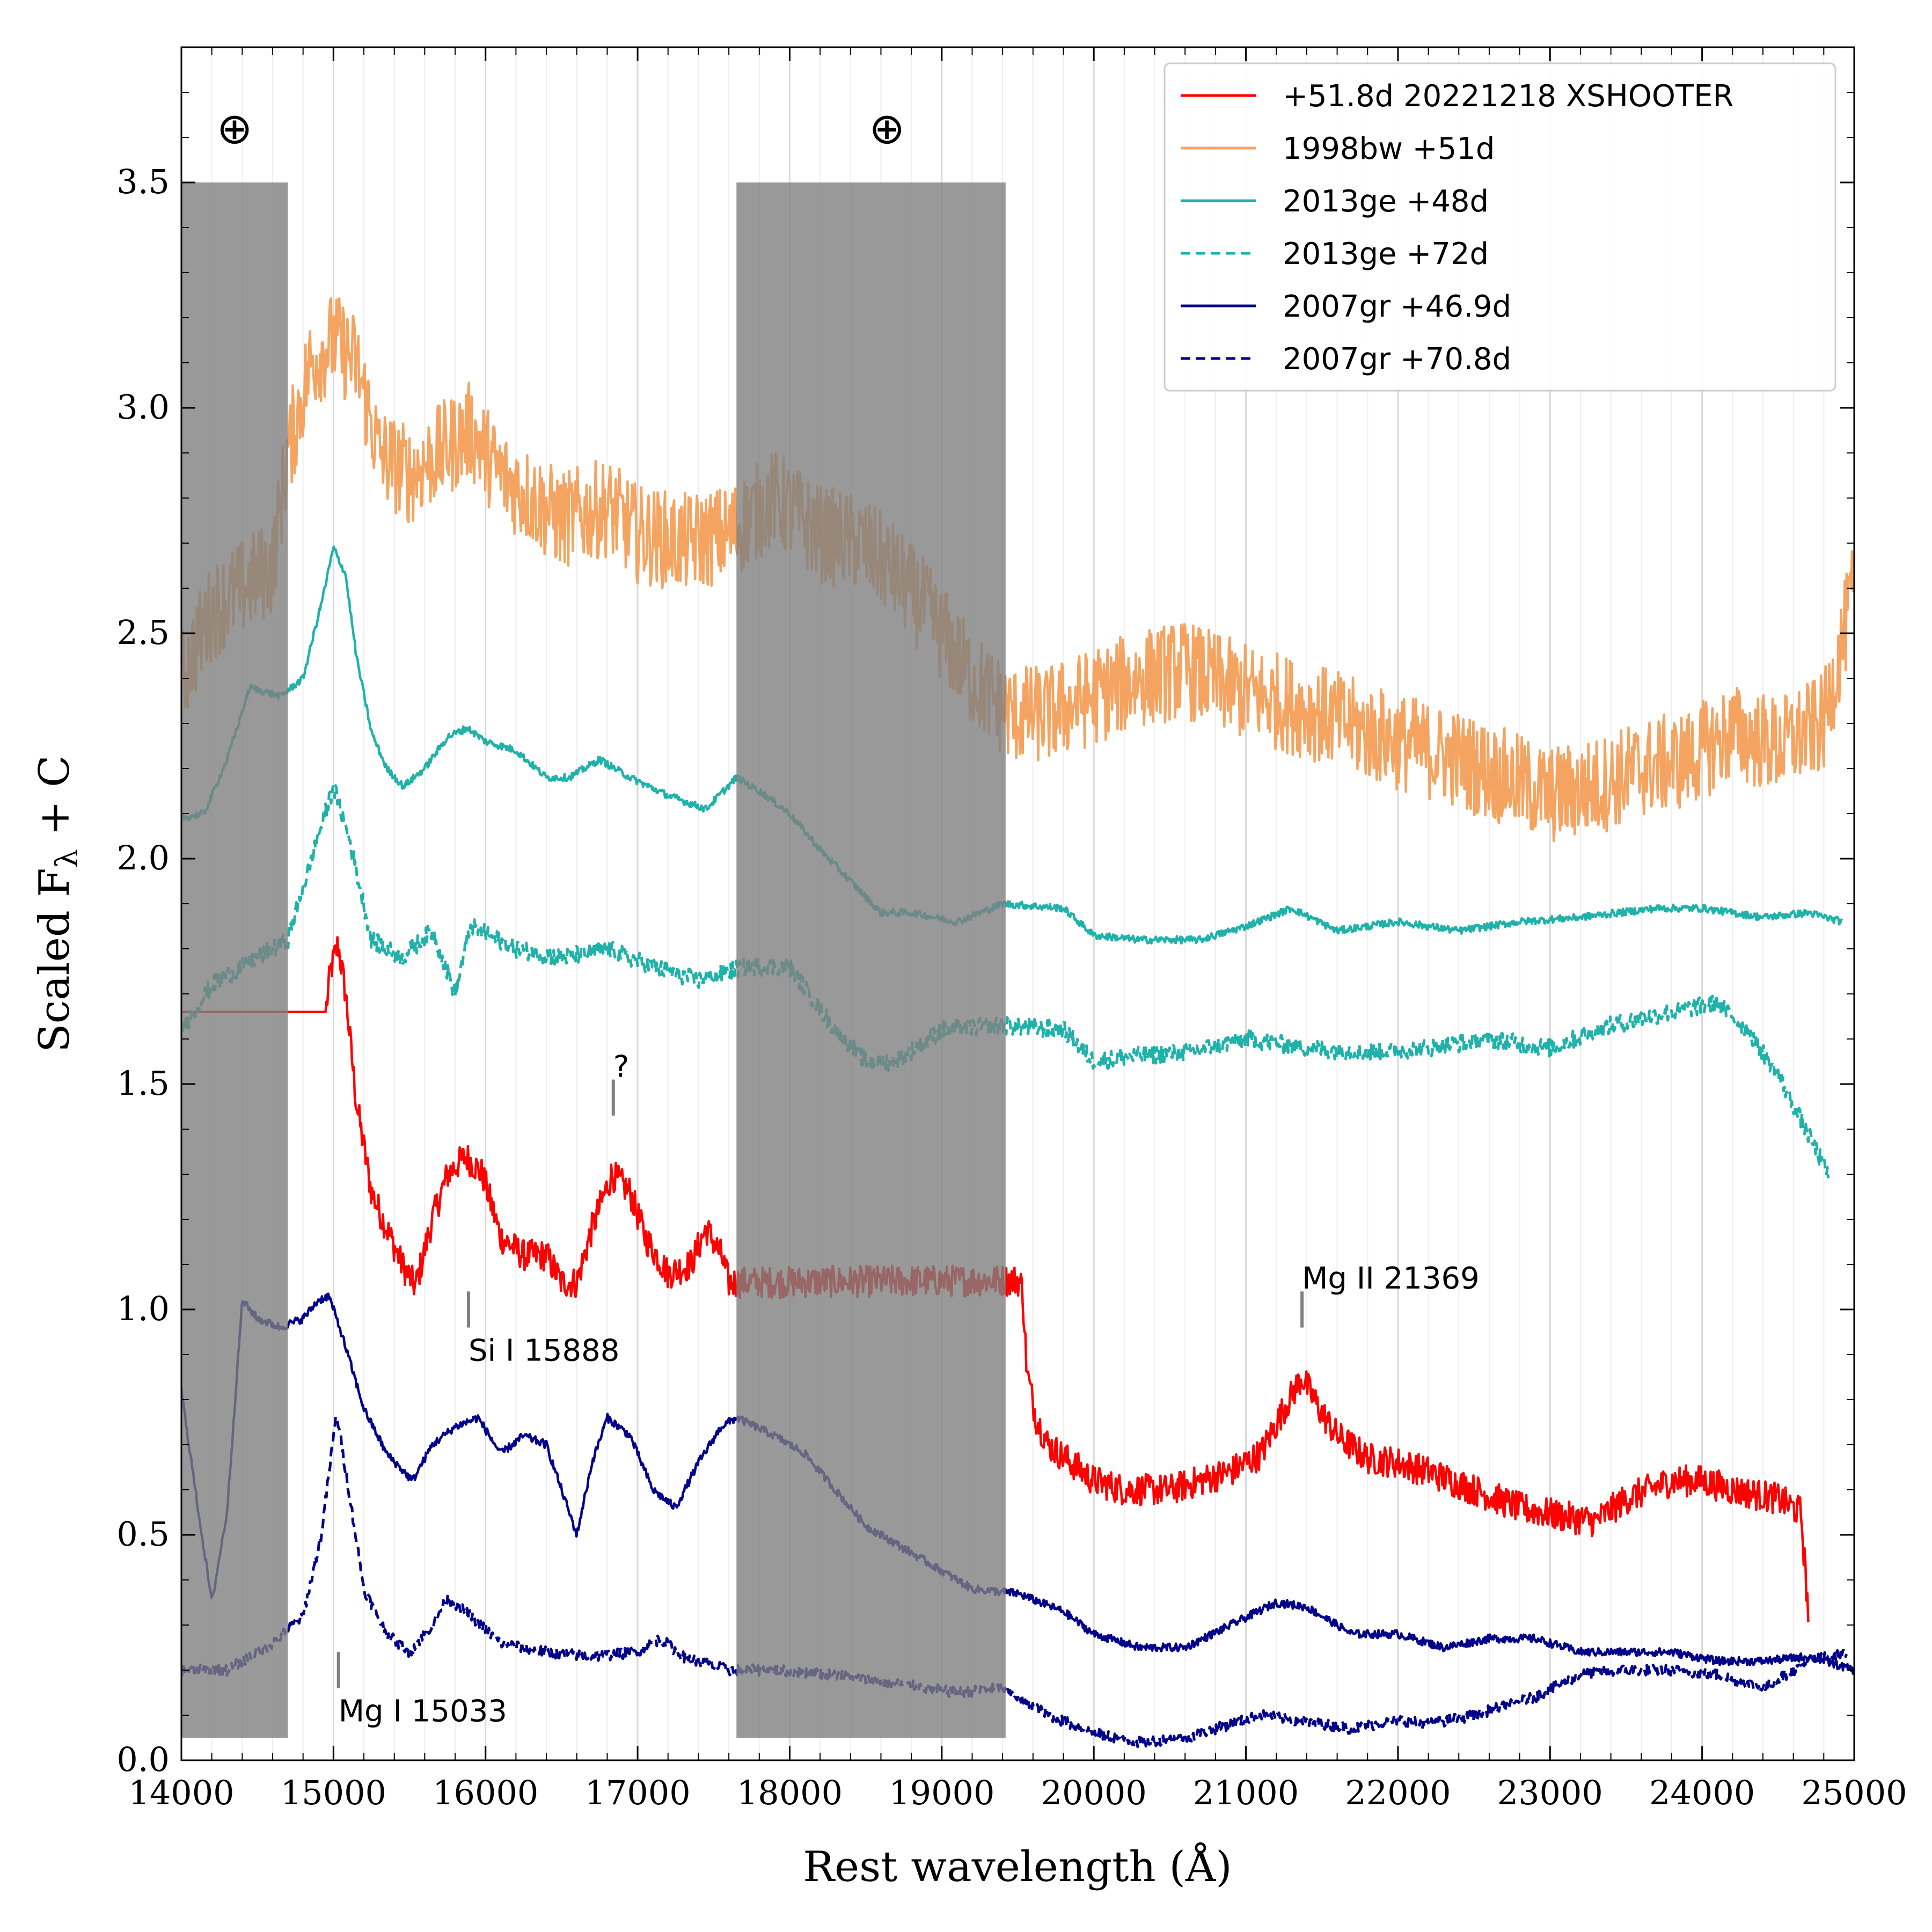 The image size is (1932, 1932). Describe the element at coordinates (637, 1792) in the screenshot. I see `x-tick-label: 17000` at that location.